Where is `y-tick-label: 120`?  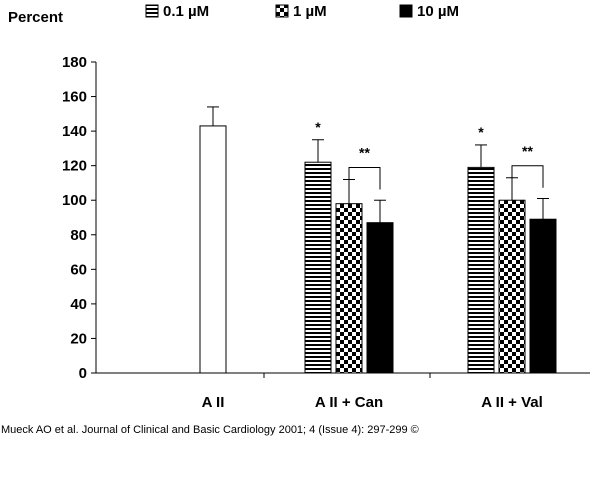
y-tick-label: 120 is located at coordinates (74, 166).